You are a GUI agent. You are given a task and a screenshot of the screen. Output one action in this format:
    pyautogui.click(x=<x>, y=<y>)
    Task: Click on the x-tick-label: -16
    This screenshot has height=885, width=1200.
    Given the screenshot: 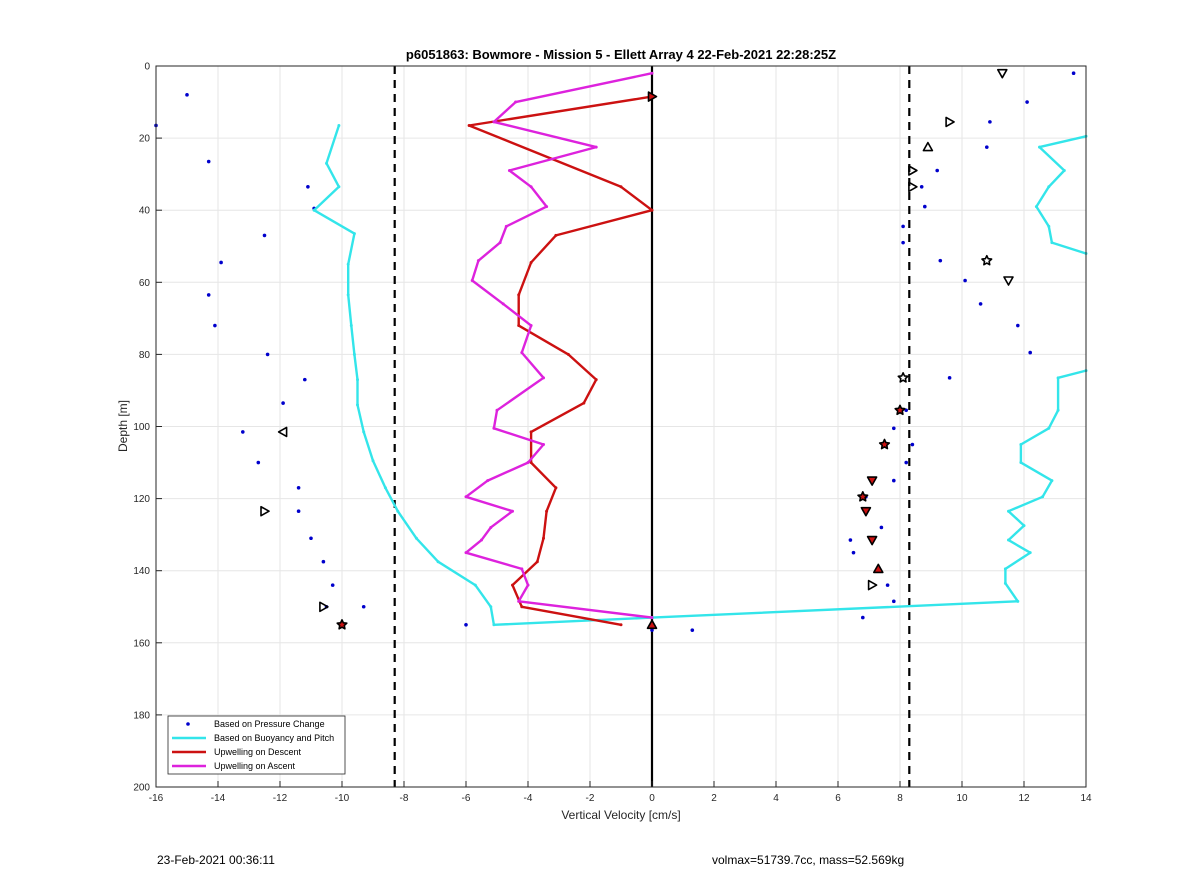 What is the action you would take?
    pyautogui.click(x=156, y=798)
    